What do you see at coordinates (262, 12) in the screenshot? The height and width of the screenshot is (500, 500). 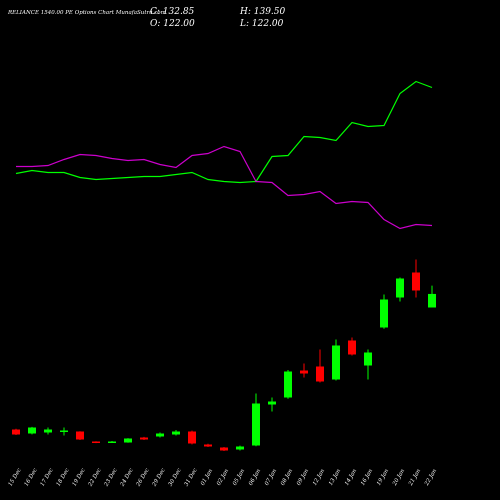 I see `readout-high: H: 139.50` at bounding box center [262, 12].